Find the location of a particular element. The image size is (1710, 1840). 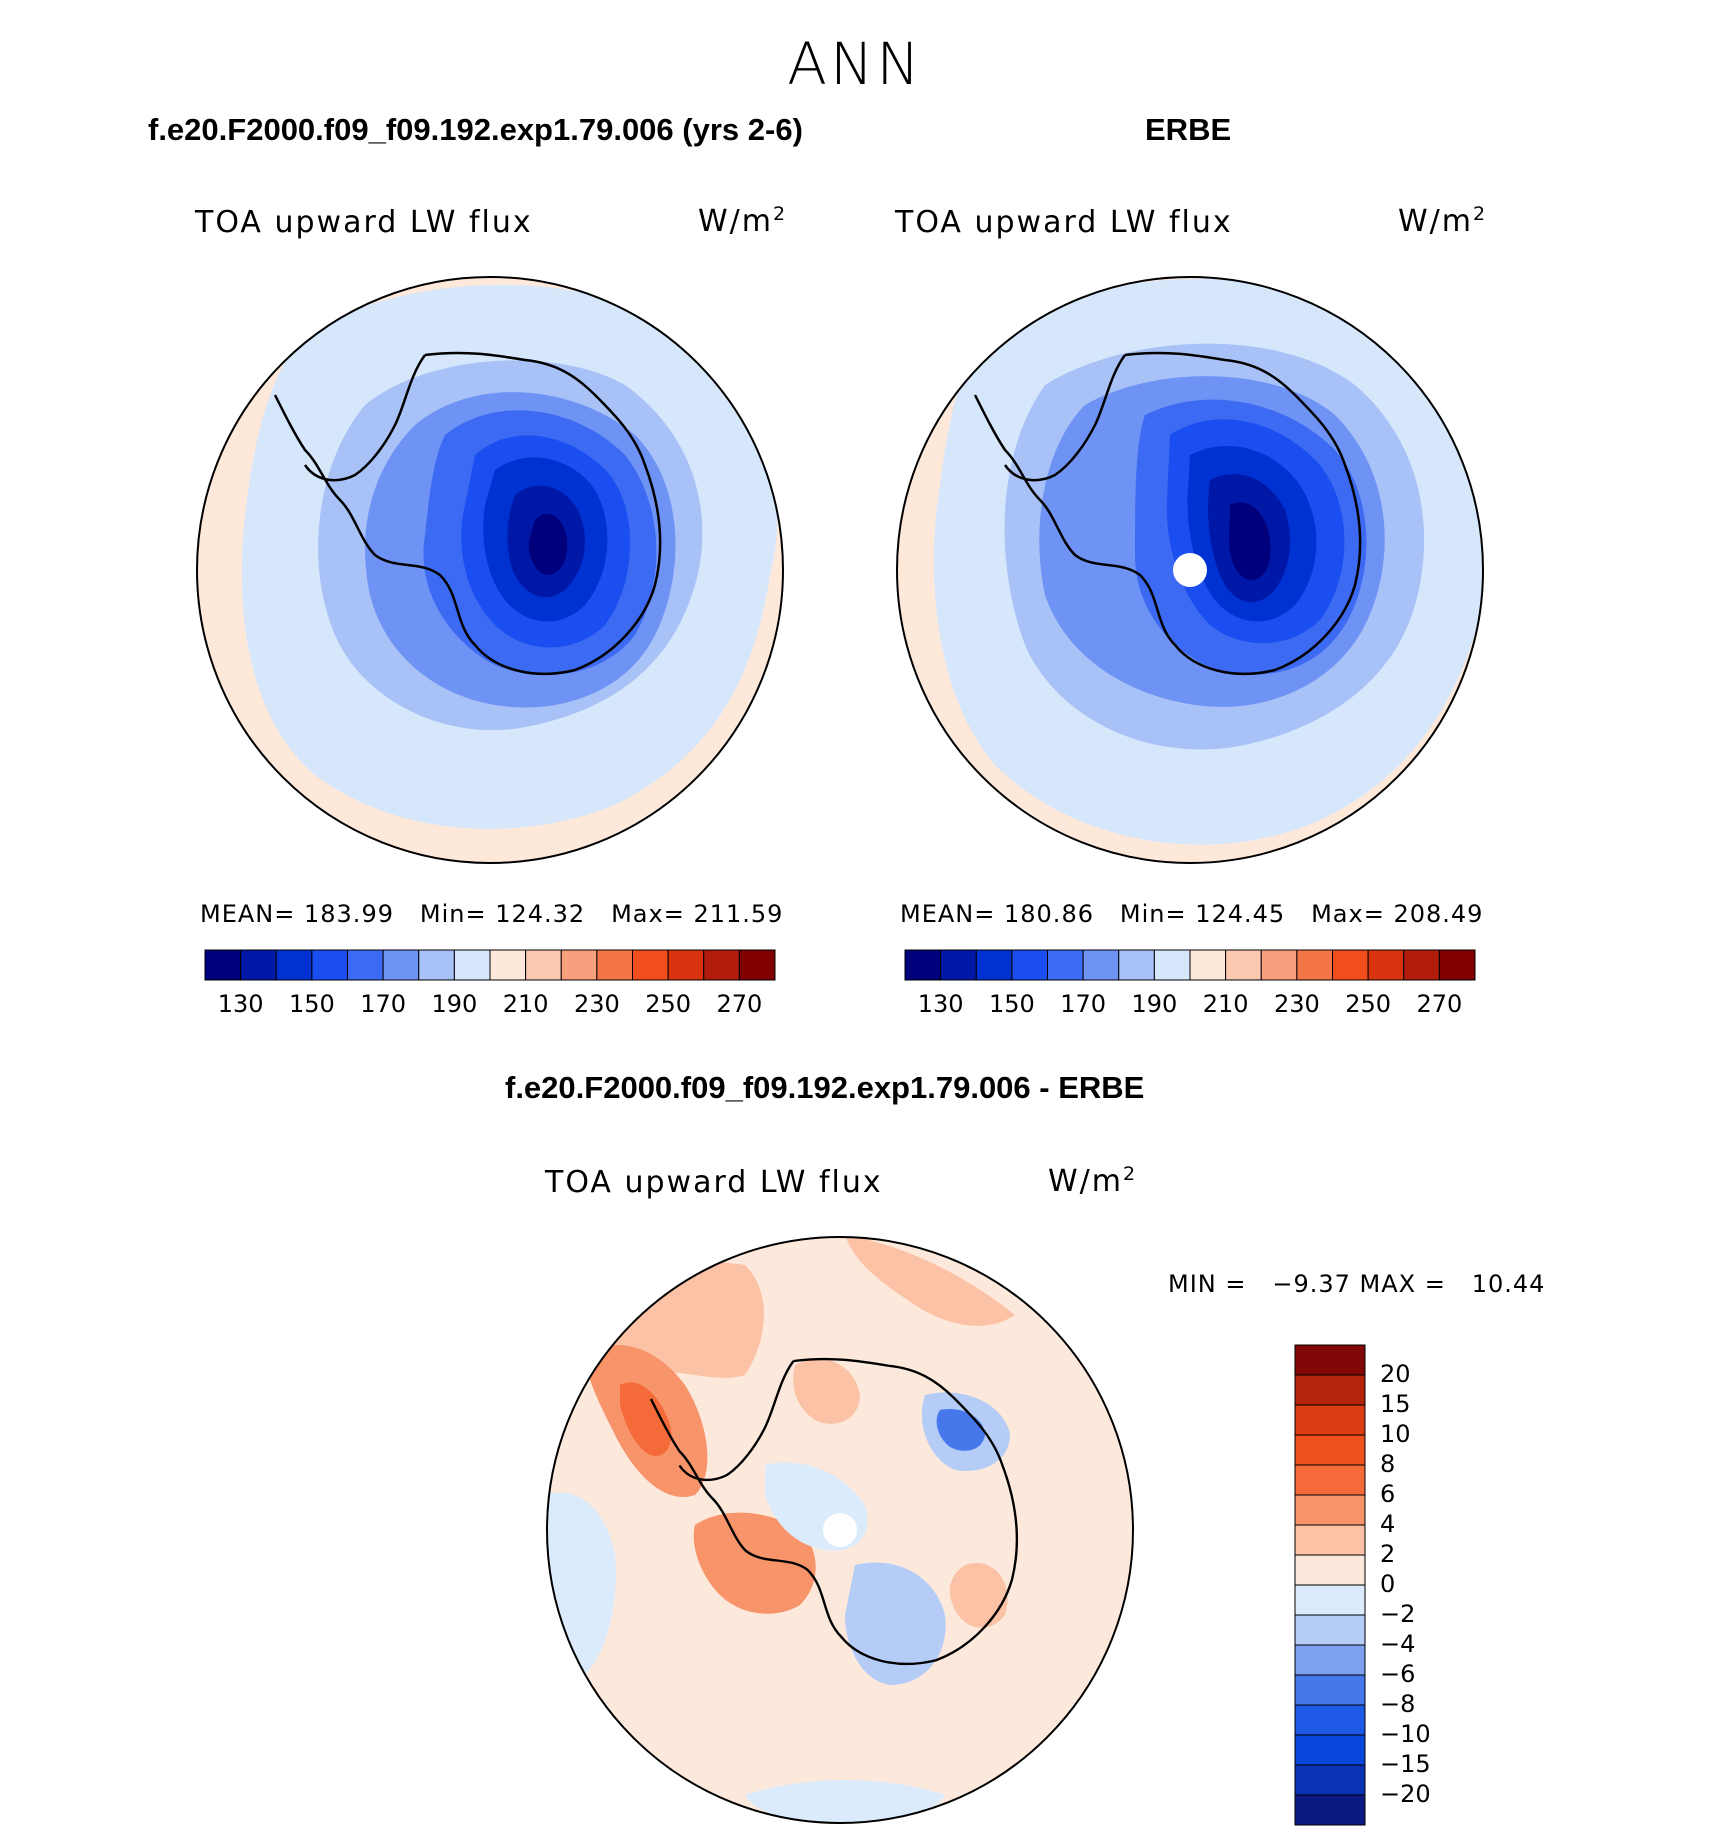

diff-colorbar-tick-label: −15 is located at coordinates (1405, 1764).